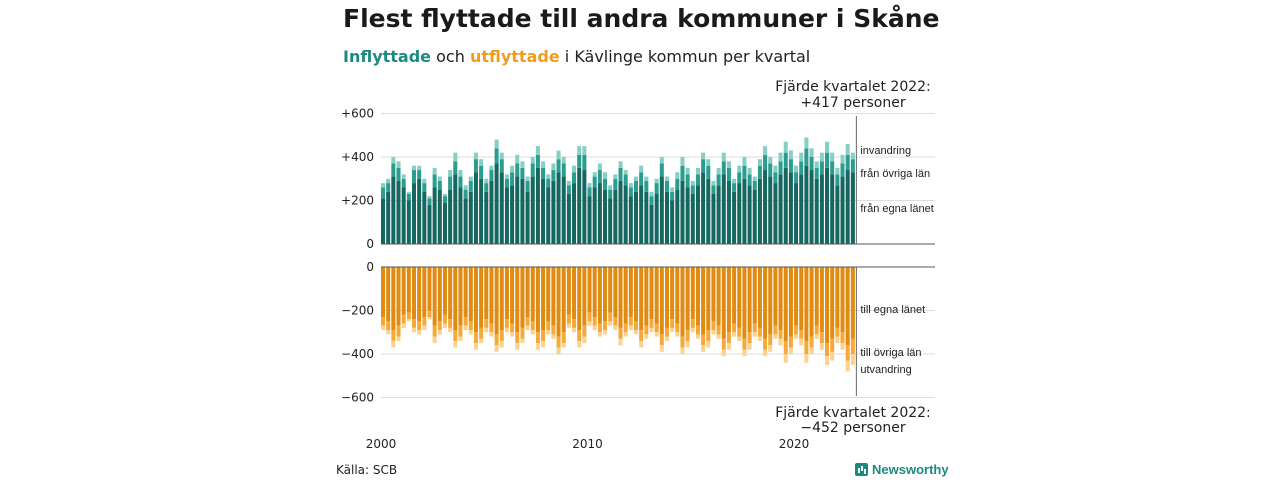  I want to click on series-label: från egna länet, so click(896, 209).